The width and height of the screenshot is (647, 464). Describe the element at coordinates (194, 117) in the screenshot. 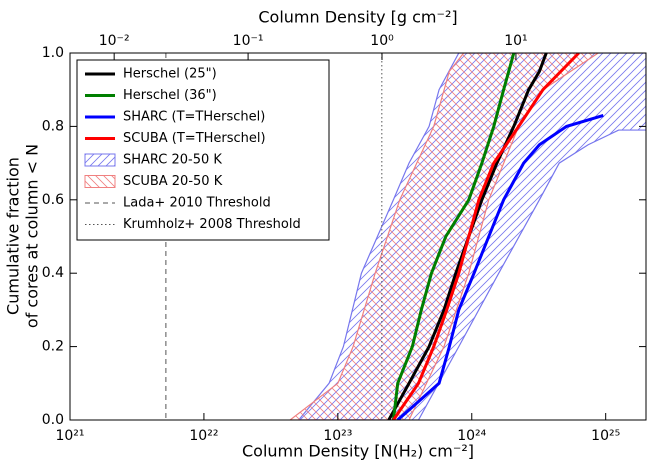

I see `legend-label: SHARC (T=THerschel)` at that location.